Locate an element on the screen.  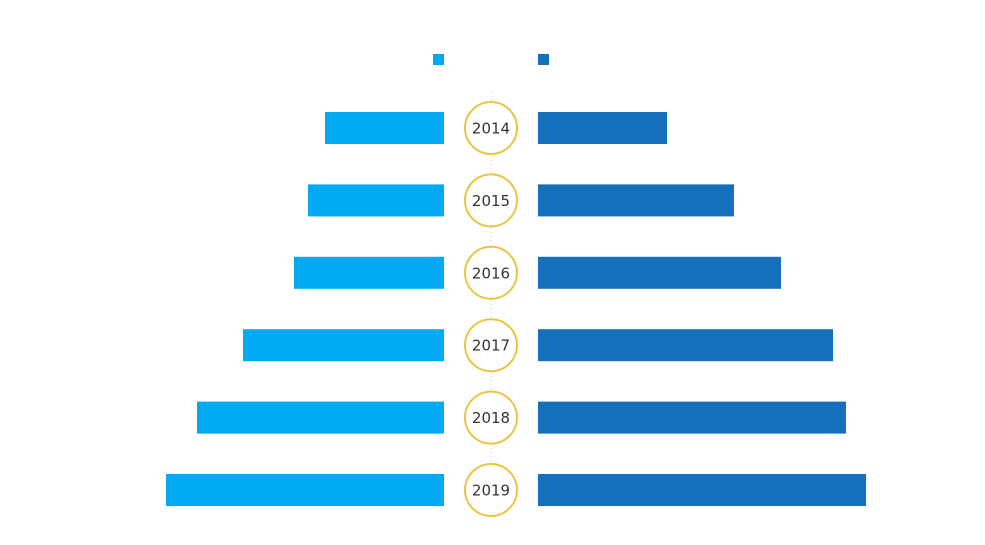
category-label: 2017 is located at coordinates (491, 346).